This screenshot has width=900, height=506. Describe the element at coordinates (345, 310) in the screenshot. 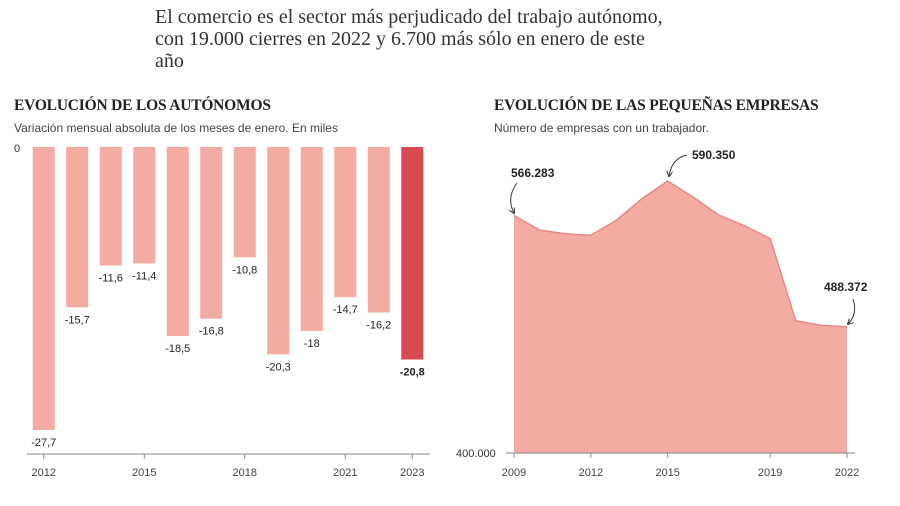

I see `data-label-2021: -14,7` at that location.